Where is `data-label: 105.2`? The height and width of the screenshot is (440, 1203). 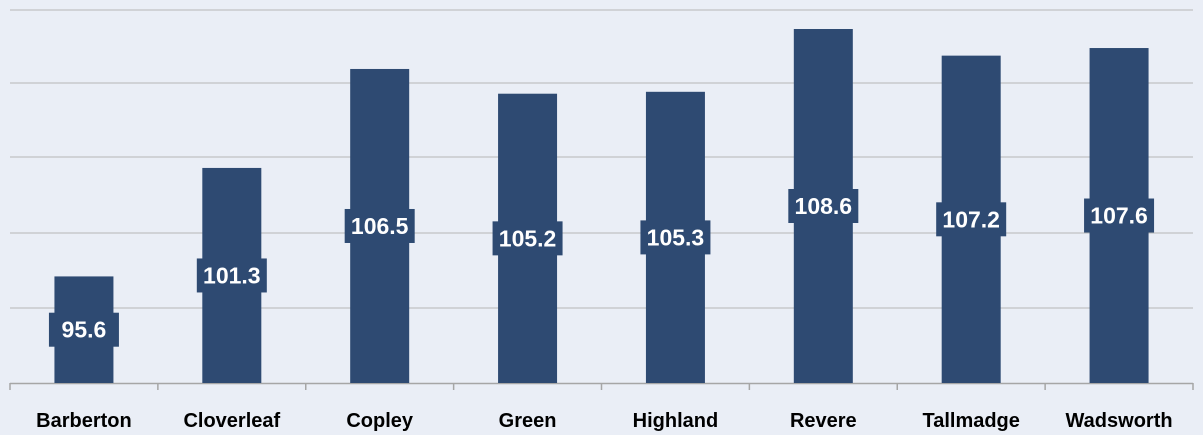 data-label: 105.2 is located at coordinates (528, 238).